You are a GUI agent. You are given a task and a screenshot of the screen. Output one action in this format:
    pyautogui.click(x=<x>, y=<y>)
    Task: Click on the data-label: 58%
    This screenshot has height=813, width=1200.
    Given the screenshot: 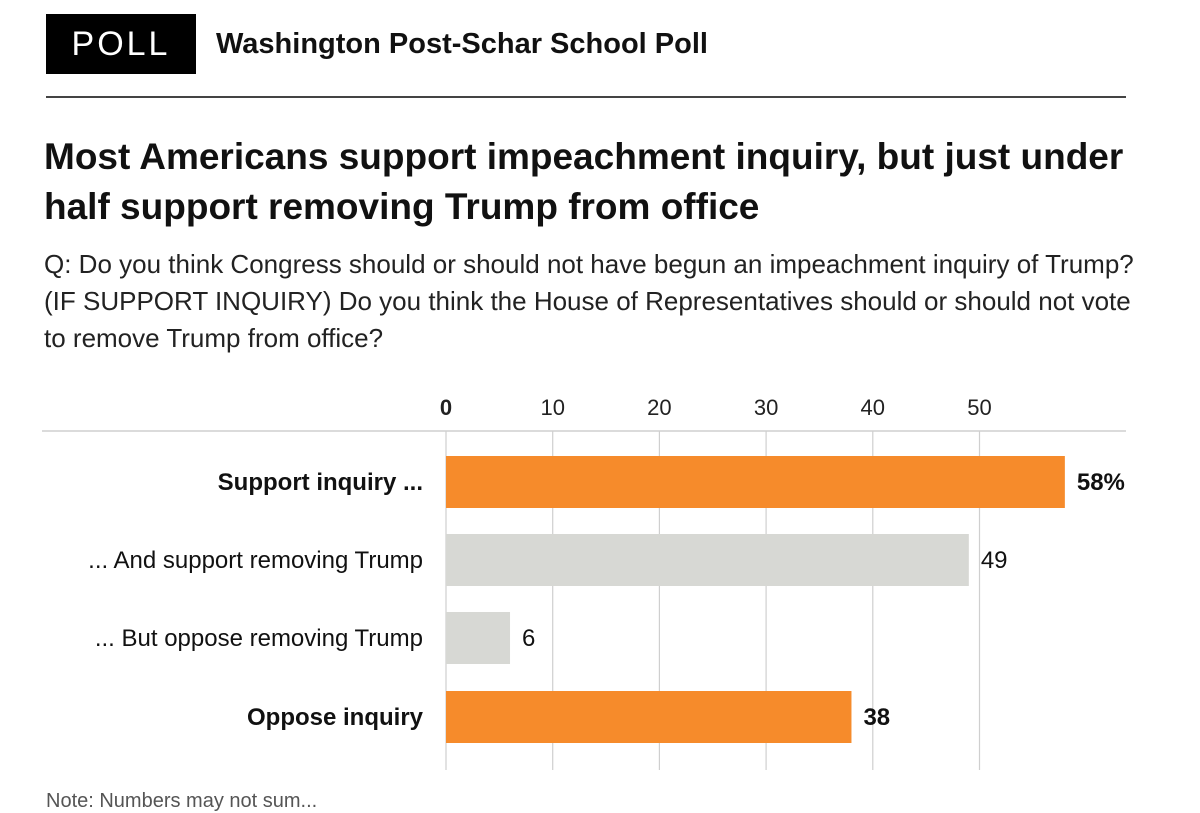 What is the action you would take?
    pyautogui.click(x=1101, y=482)
    